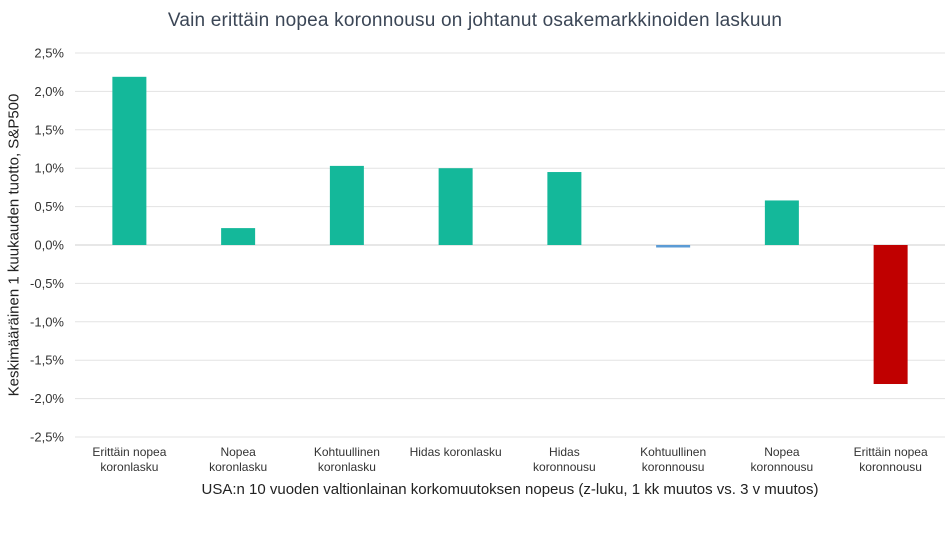 The height and width of the screenshot is (534, 950). What do you see at coordinates (891, 459) in the screenshot?
I see `category-label: Erittäin nopea koronnousu` at bounding box center [891, 459].